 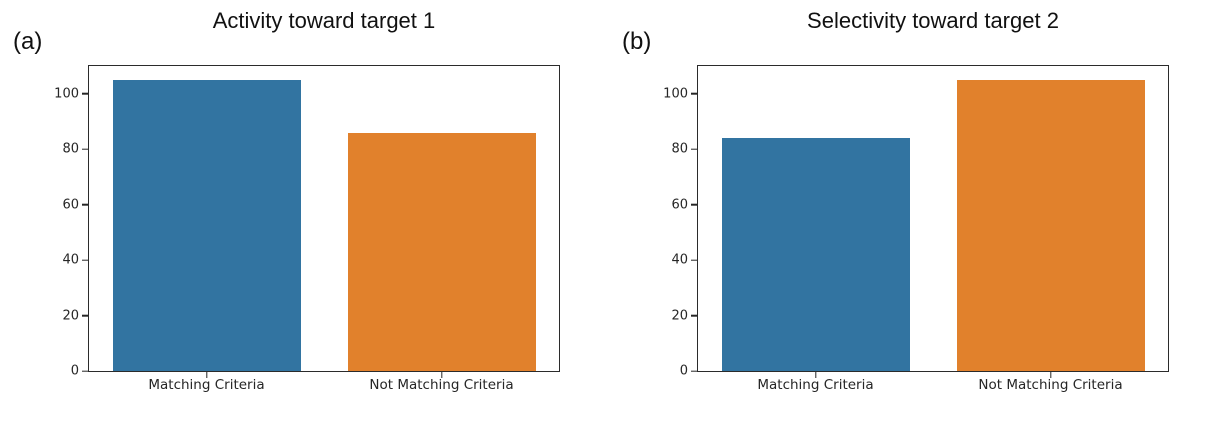 I want to click on panel-label-b: (b), so click(x=637, y=41).